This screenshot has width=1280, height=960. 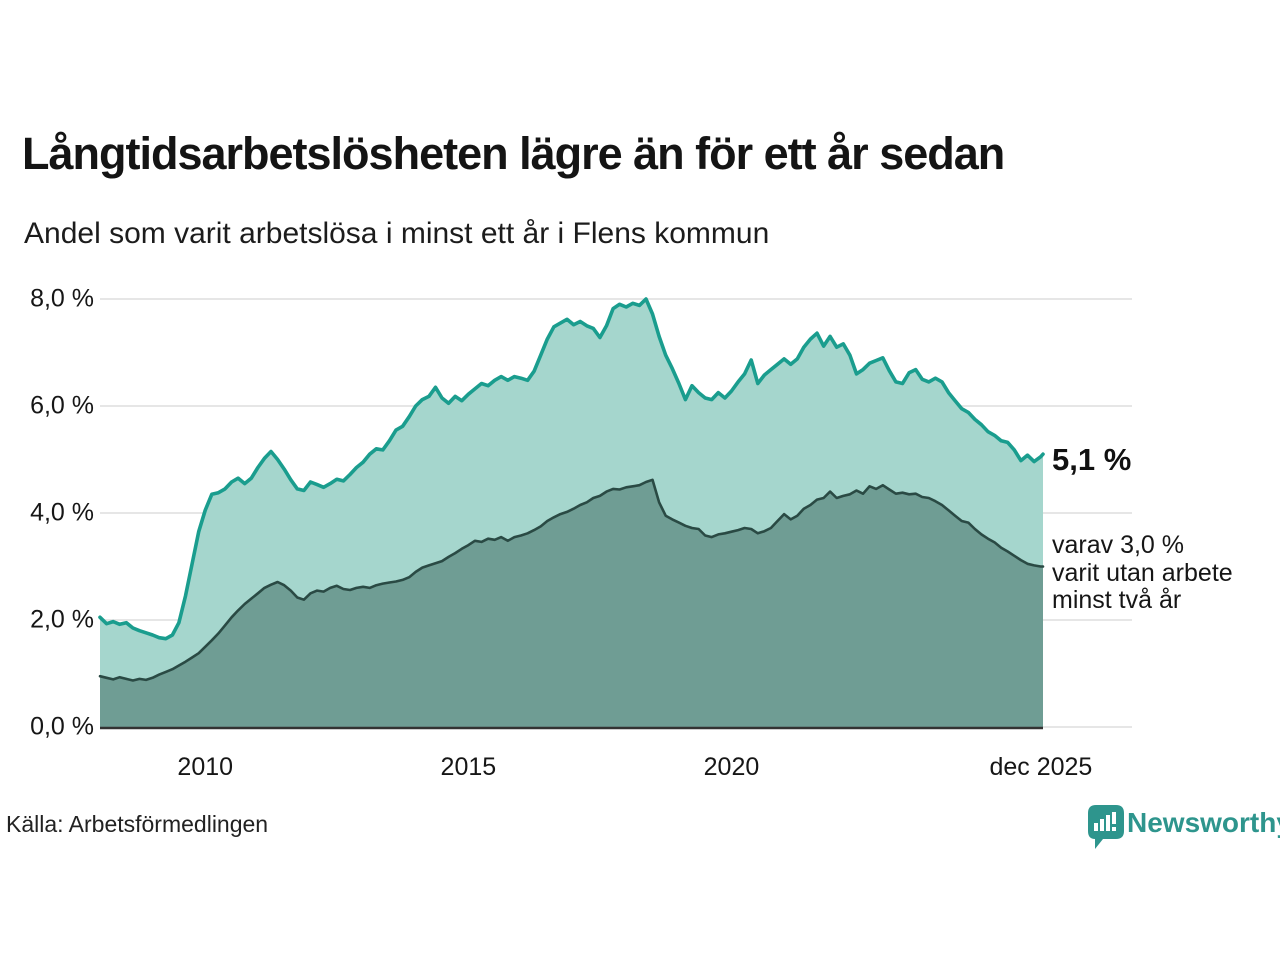 I want to click on newsworthy-badge-icon, so click(x=1106, y=827).